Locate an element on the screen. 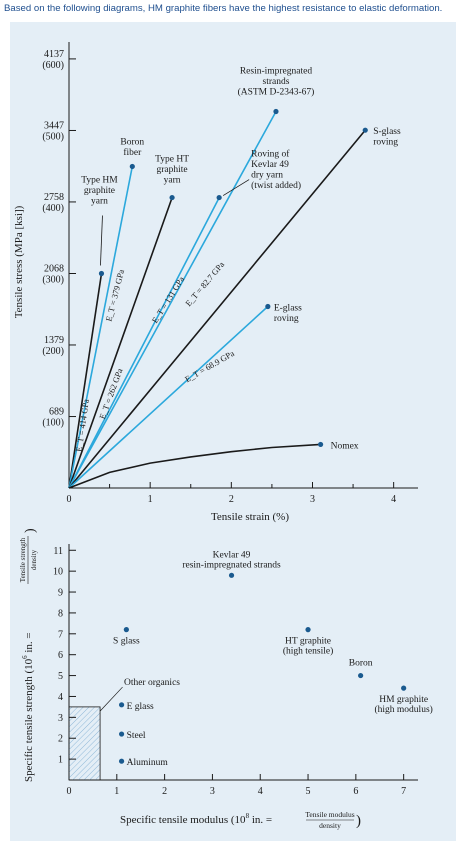 The height and width of the screenshot is (841, 472). scatter-label: Steel is located at coordinates (136, 736).